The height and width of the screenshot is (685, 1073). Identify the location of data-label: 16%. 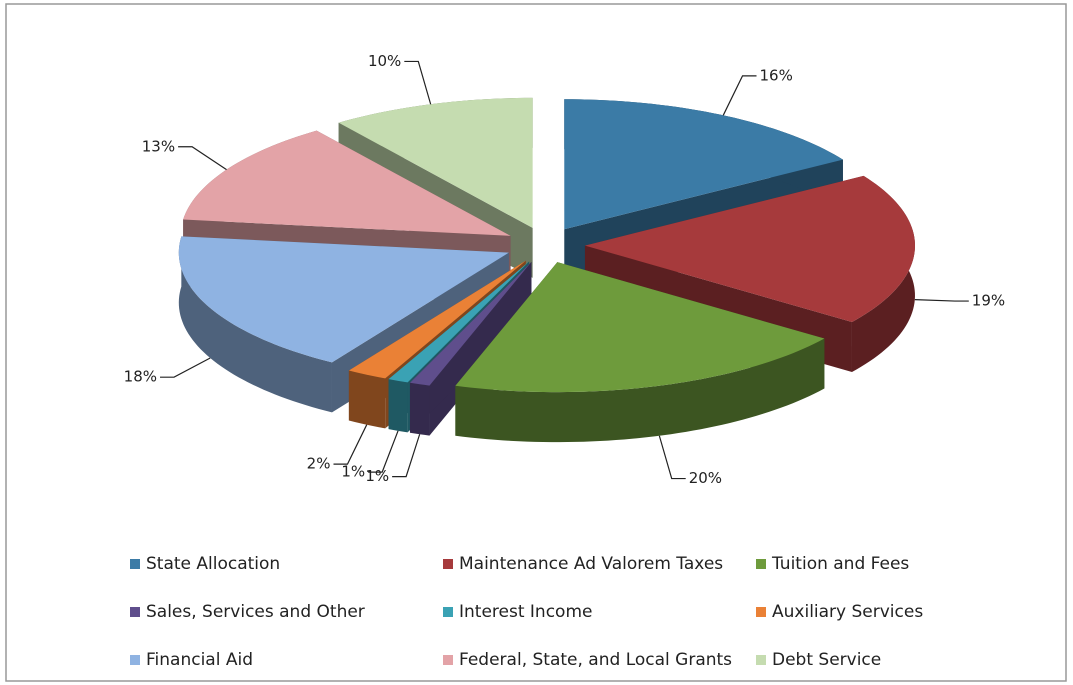
(776, 75).